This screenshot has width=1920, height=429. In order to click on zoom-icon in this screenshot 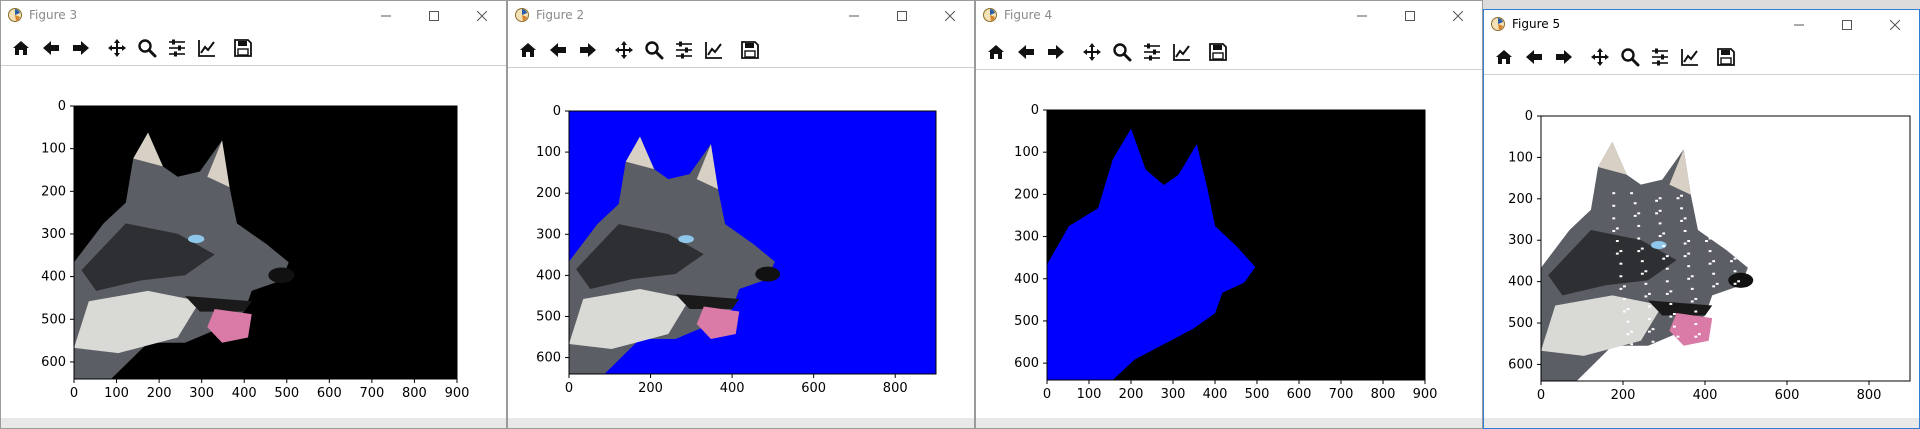, I will do `click(147, 48)`.